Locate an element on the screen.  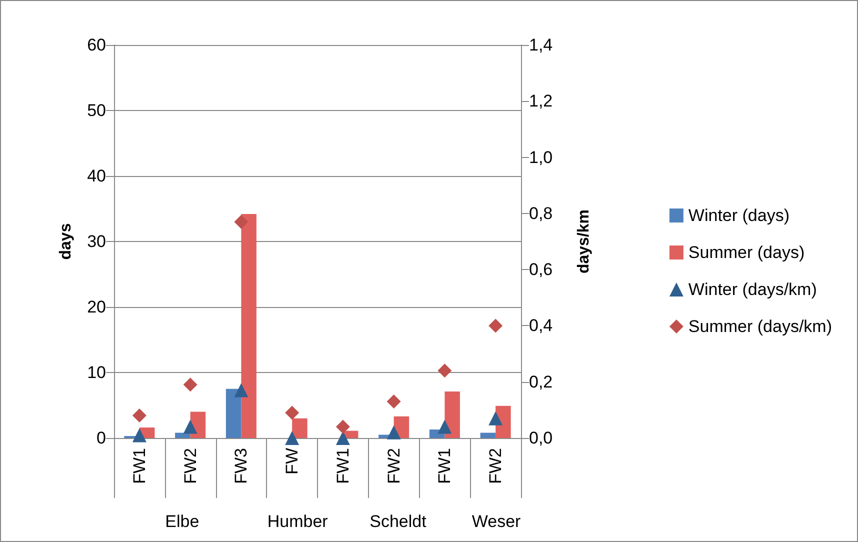
y-tick-label: 10 is located at coordinates (96, 372).